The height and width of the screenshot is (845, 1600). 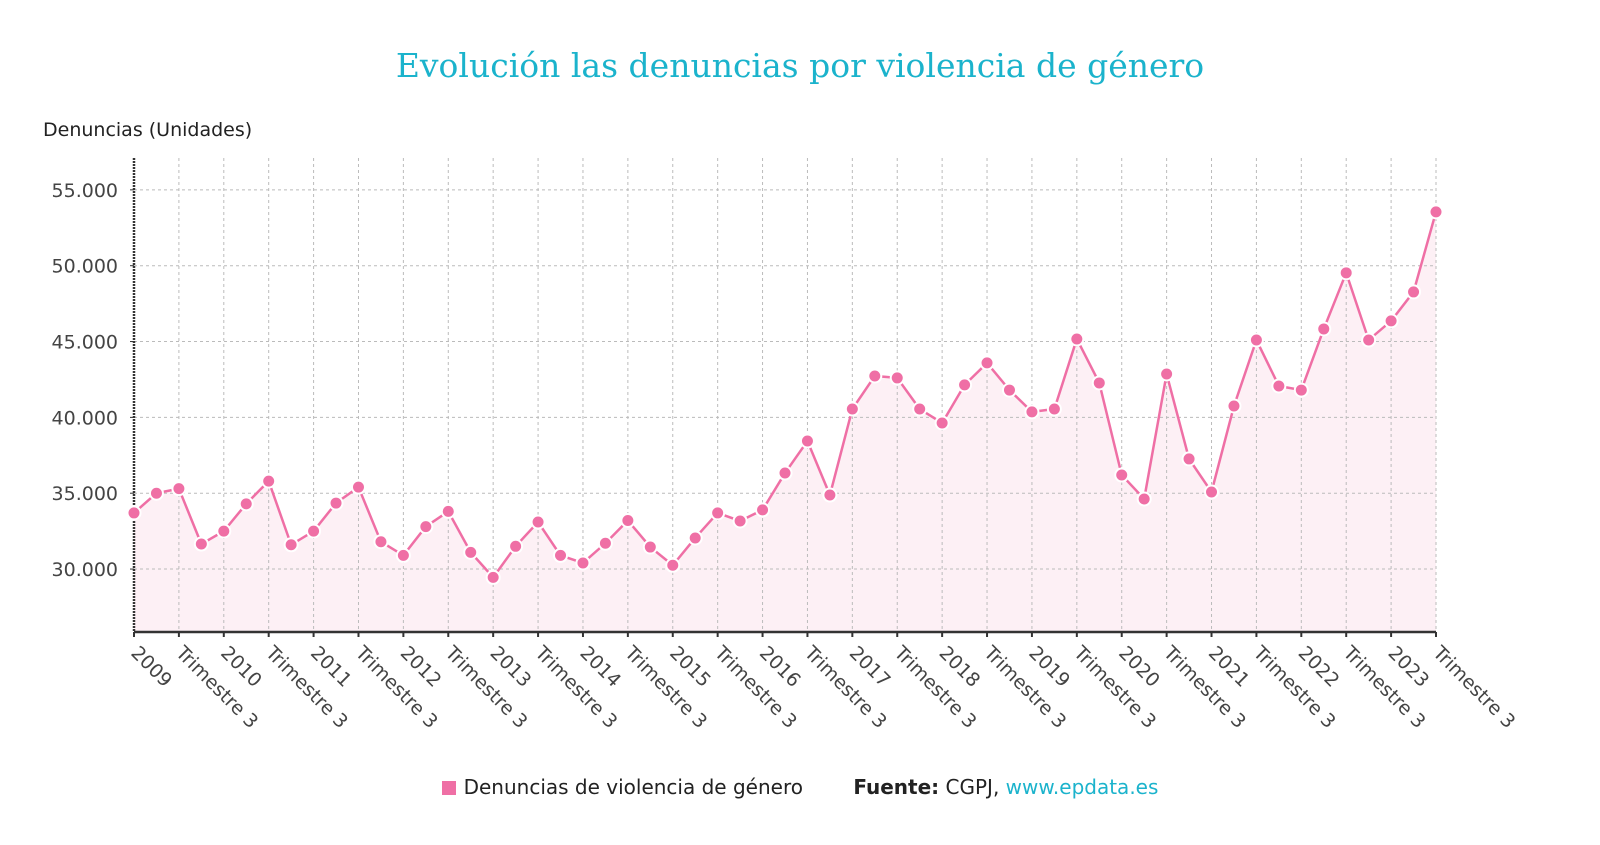 What do you see at coordinates (85, 343) in the screenshot?
I see `y-tick-label: 45.000` at bounding box center [85, 343].